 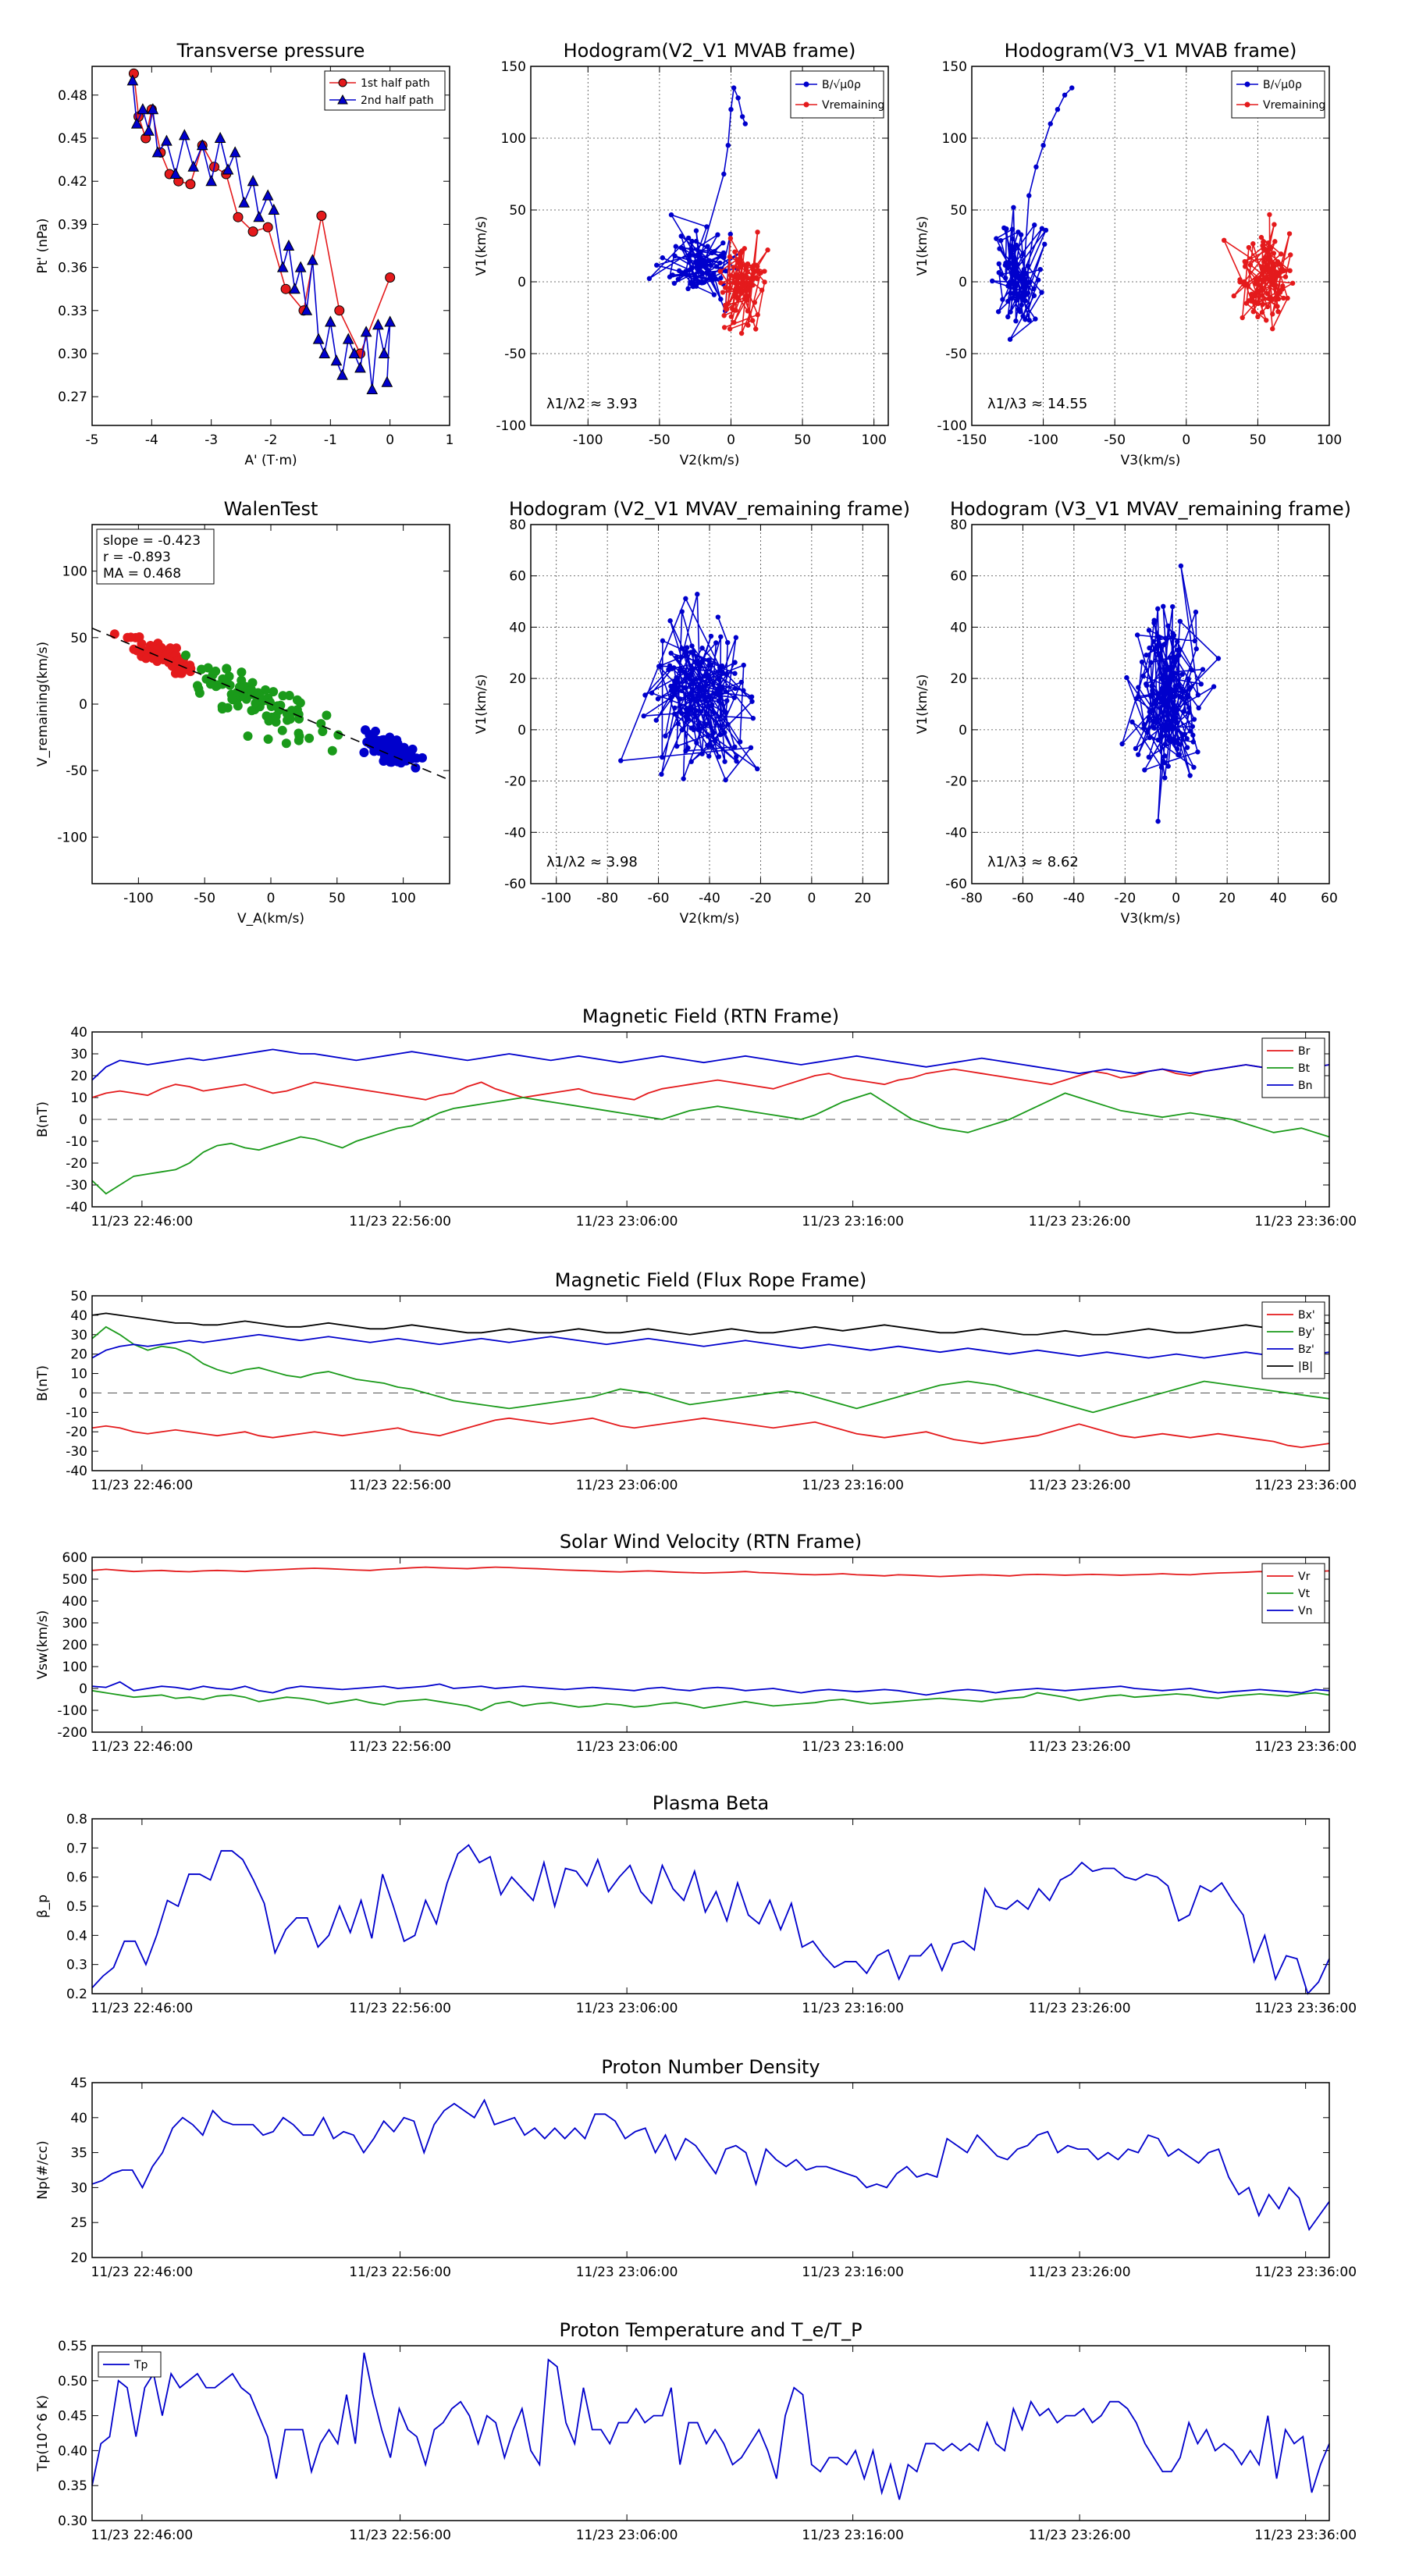 What do you see at coordinates (1278, 94) in the screenshot?
I see `legend-box` at bounding box center [1278, 94].